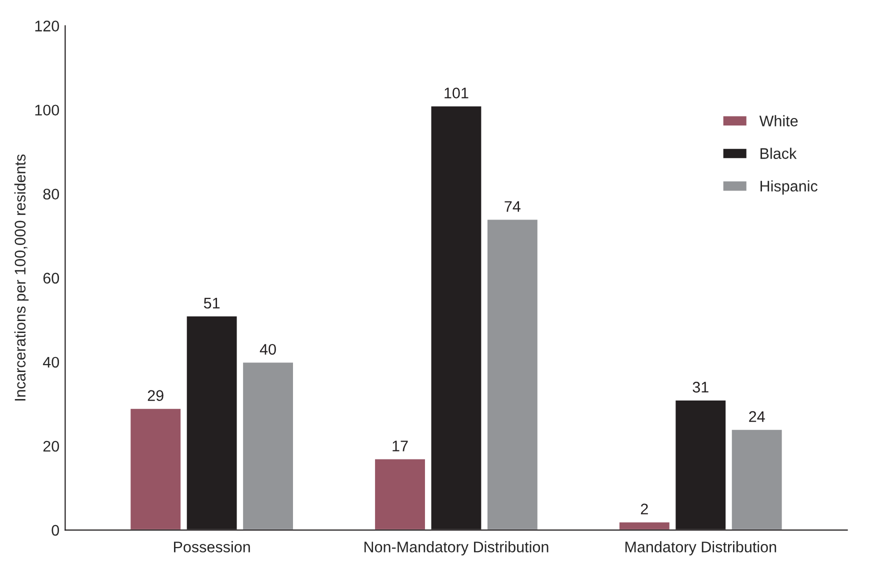 This screenshot has height=573, width=869. What do you see at coordinates (757, 416) in the screenshot?
I see `data-label: 24` at bounding box center [757, 416].